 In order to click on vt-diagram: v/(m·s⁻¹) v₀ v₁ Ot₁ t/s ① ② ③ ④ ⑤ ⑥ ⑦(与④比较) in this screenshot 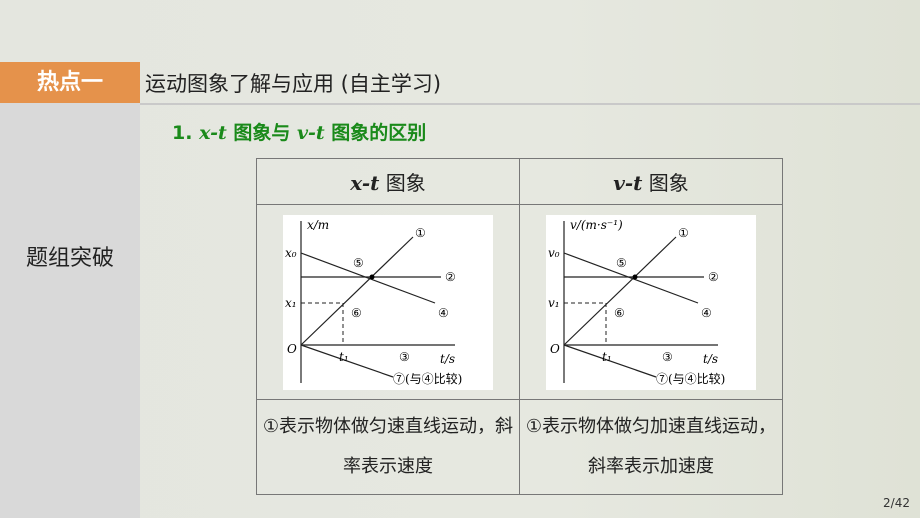, I will do `click(651, 302)`.